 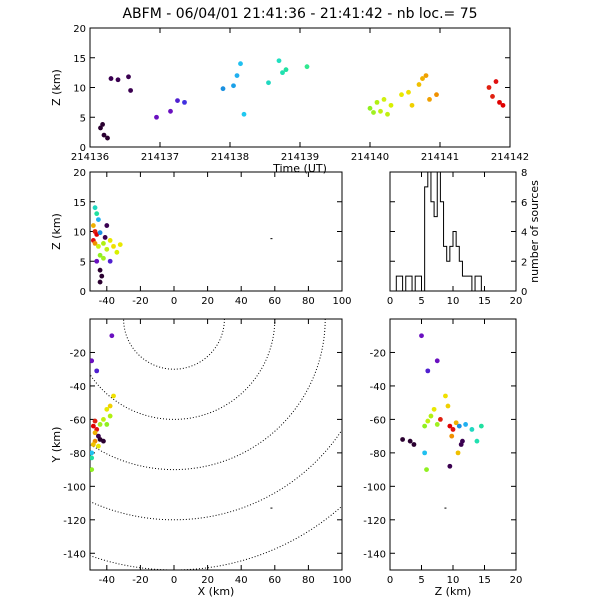 I want to click on x-tick-label: 60, so click(x=274, y=301).